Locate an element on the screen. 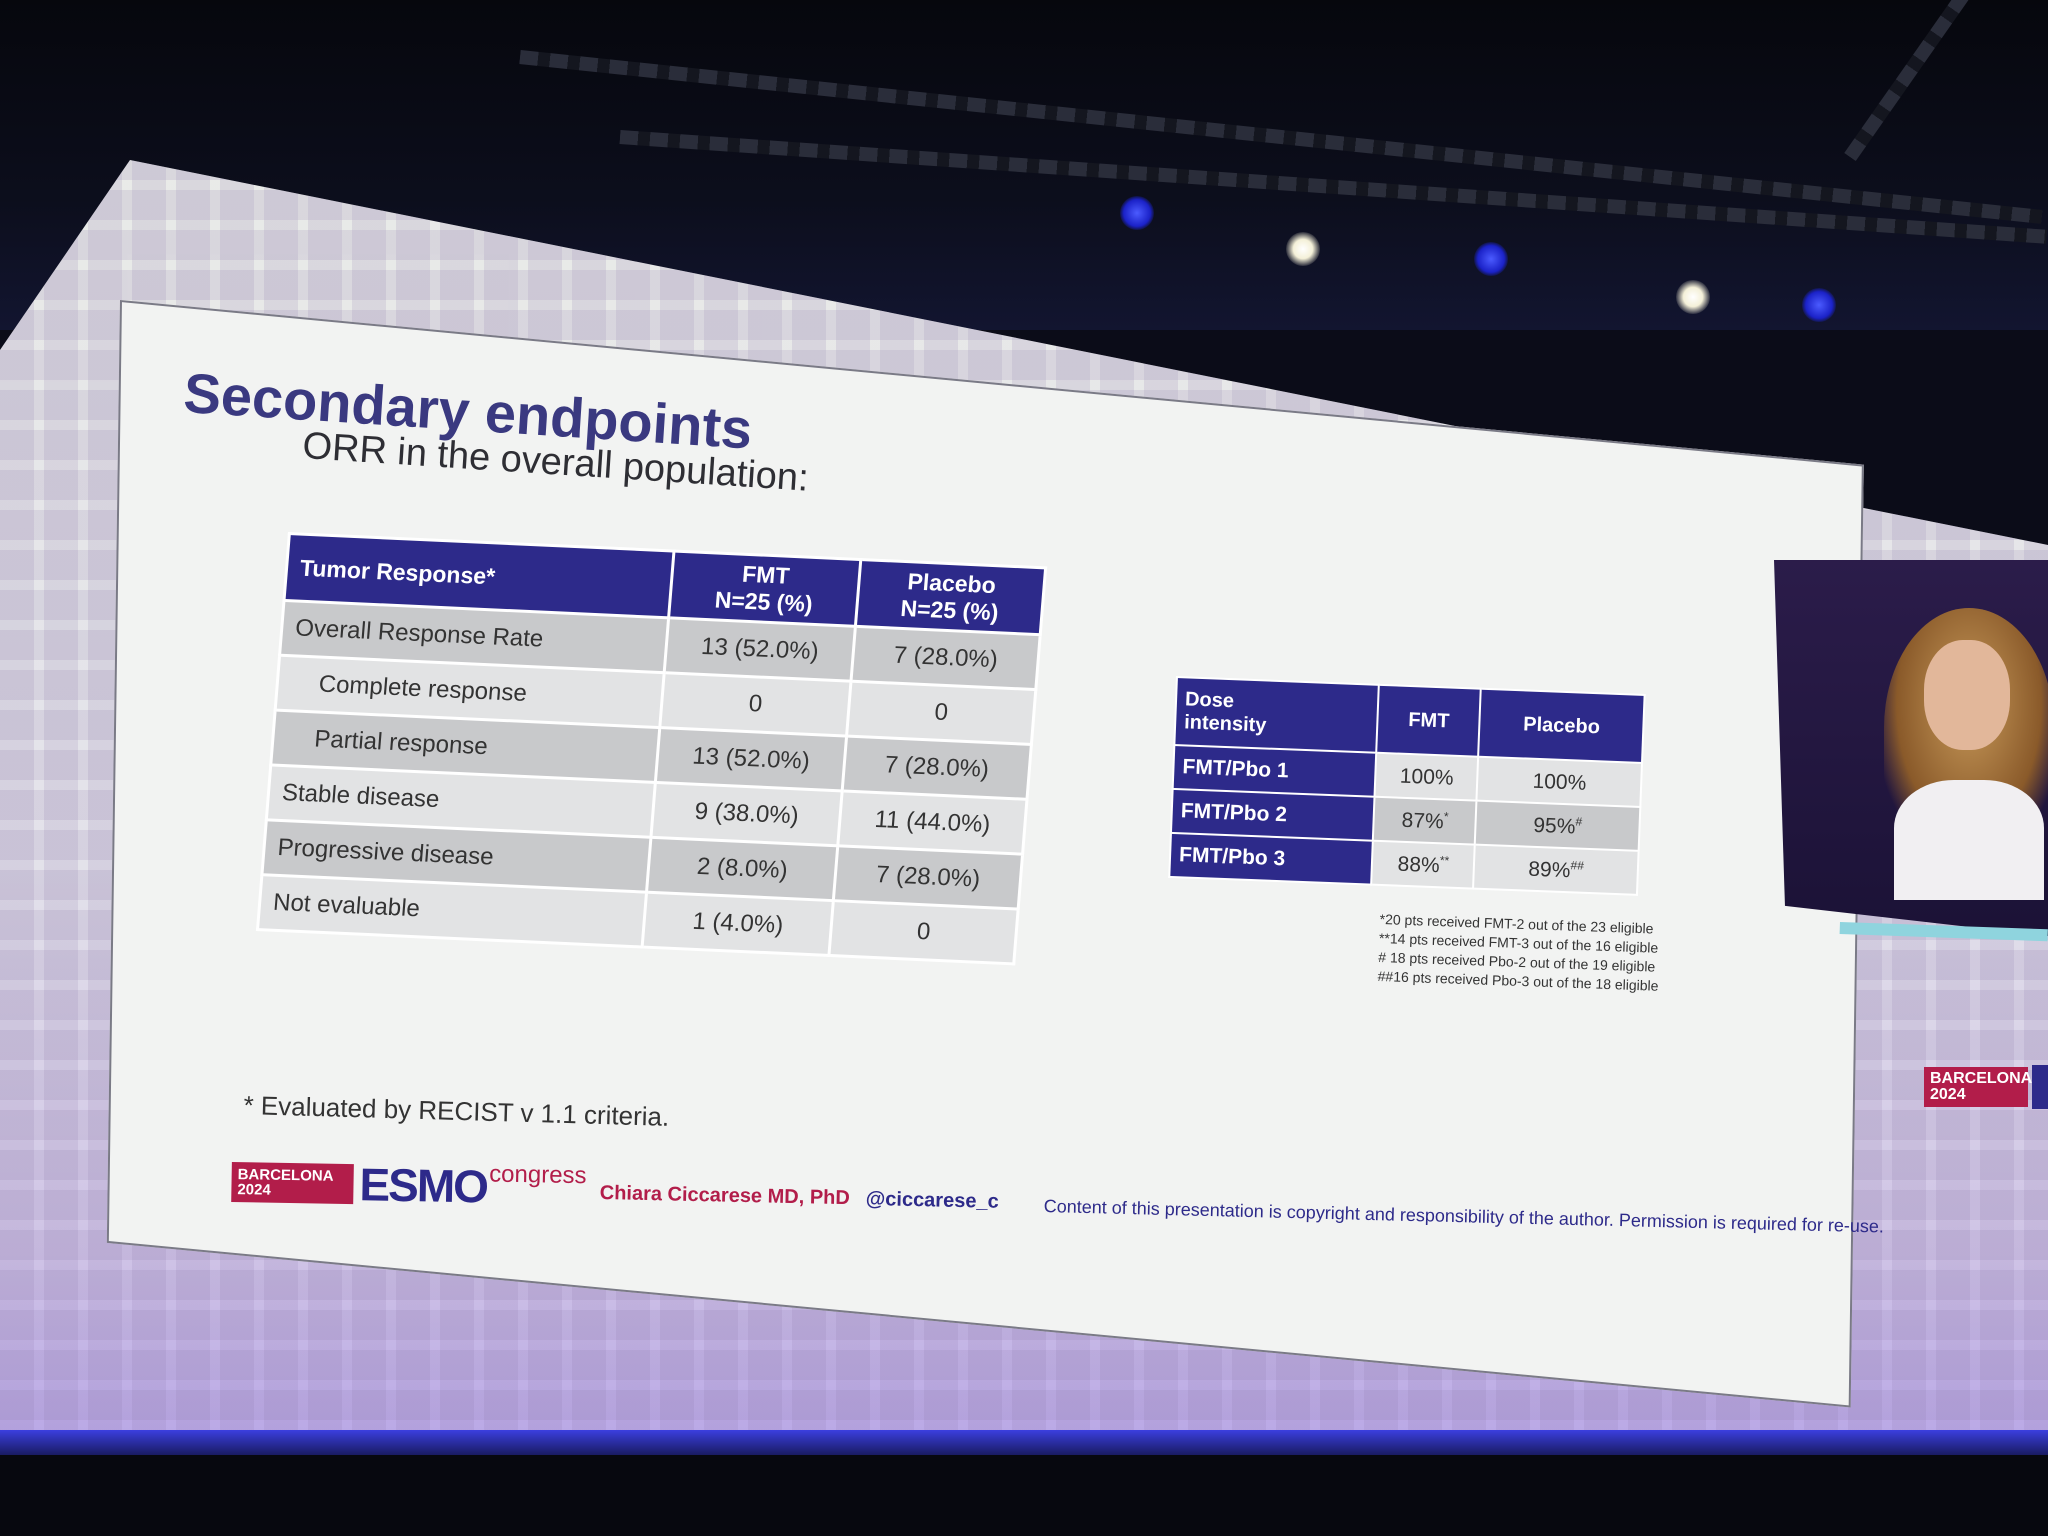  fmt-value: 0 is located at coordinates (755, 704).